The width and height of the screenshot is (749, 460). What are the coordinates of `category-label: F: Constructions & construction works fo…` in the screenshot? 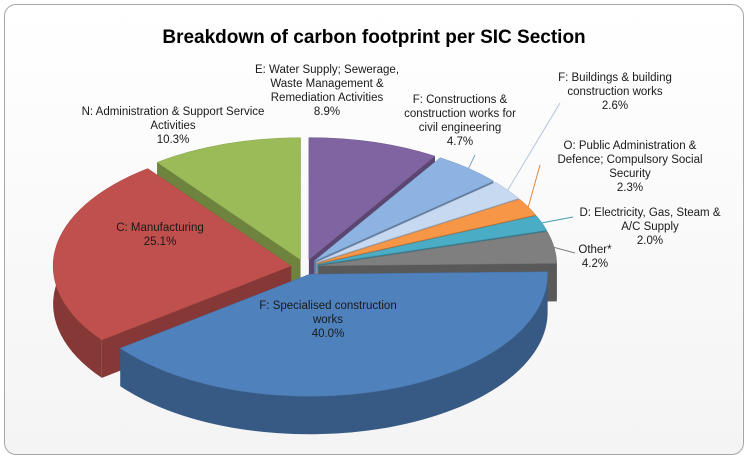 It's located at (460, 114).